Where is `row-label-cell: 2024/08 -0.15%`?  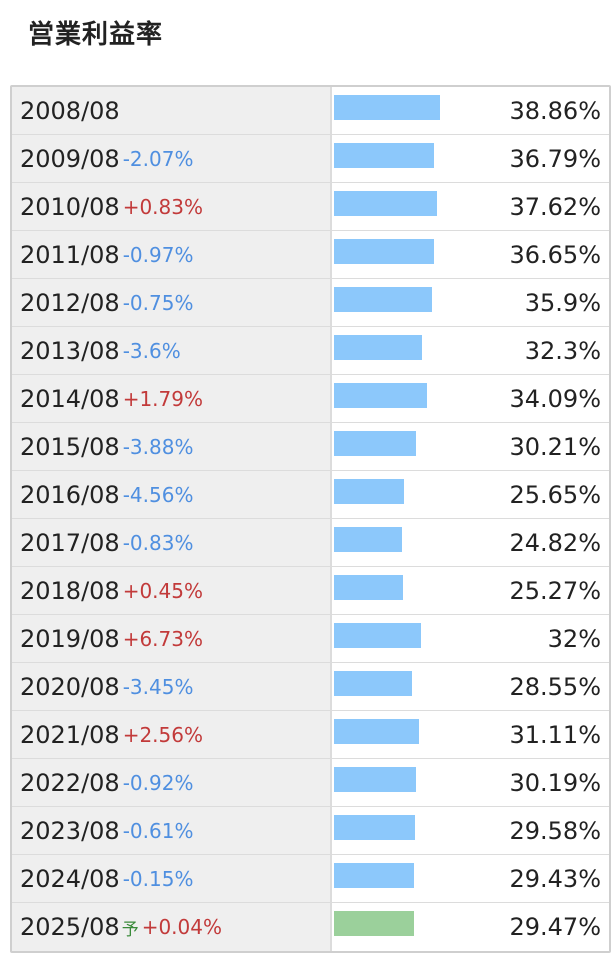
row-label-cell: 2024/08 -0.15% is located at coordinates (172, 878).